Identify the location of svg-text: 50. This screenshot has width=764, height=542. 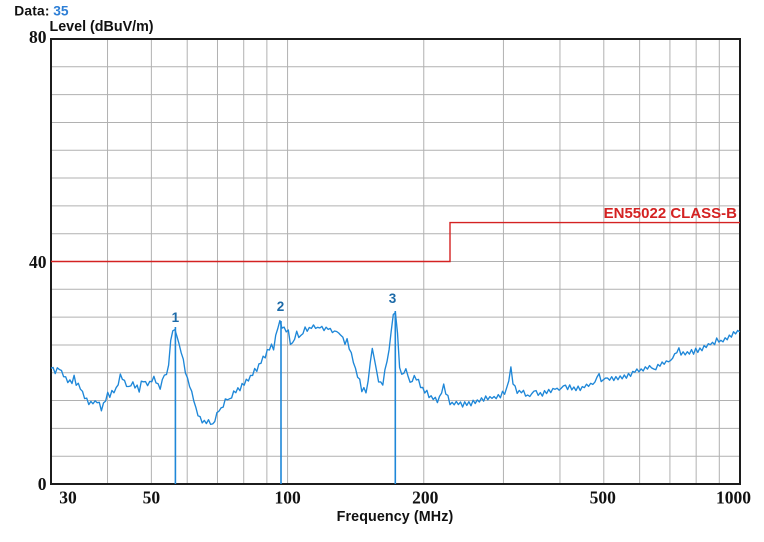
(152, 497).